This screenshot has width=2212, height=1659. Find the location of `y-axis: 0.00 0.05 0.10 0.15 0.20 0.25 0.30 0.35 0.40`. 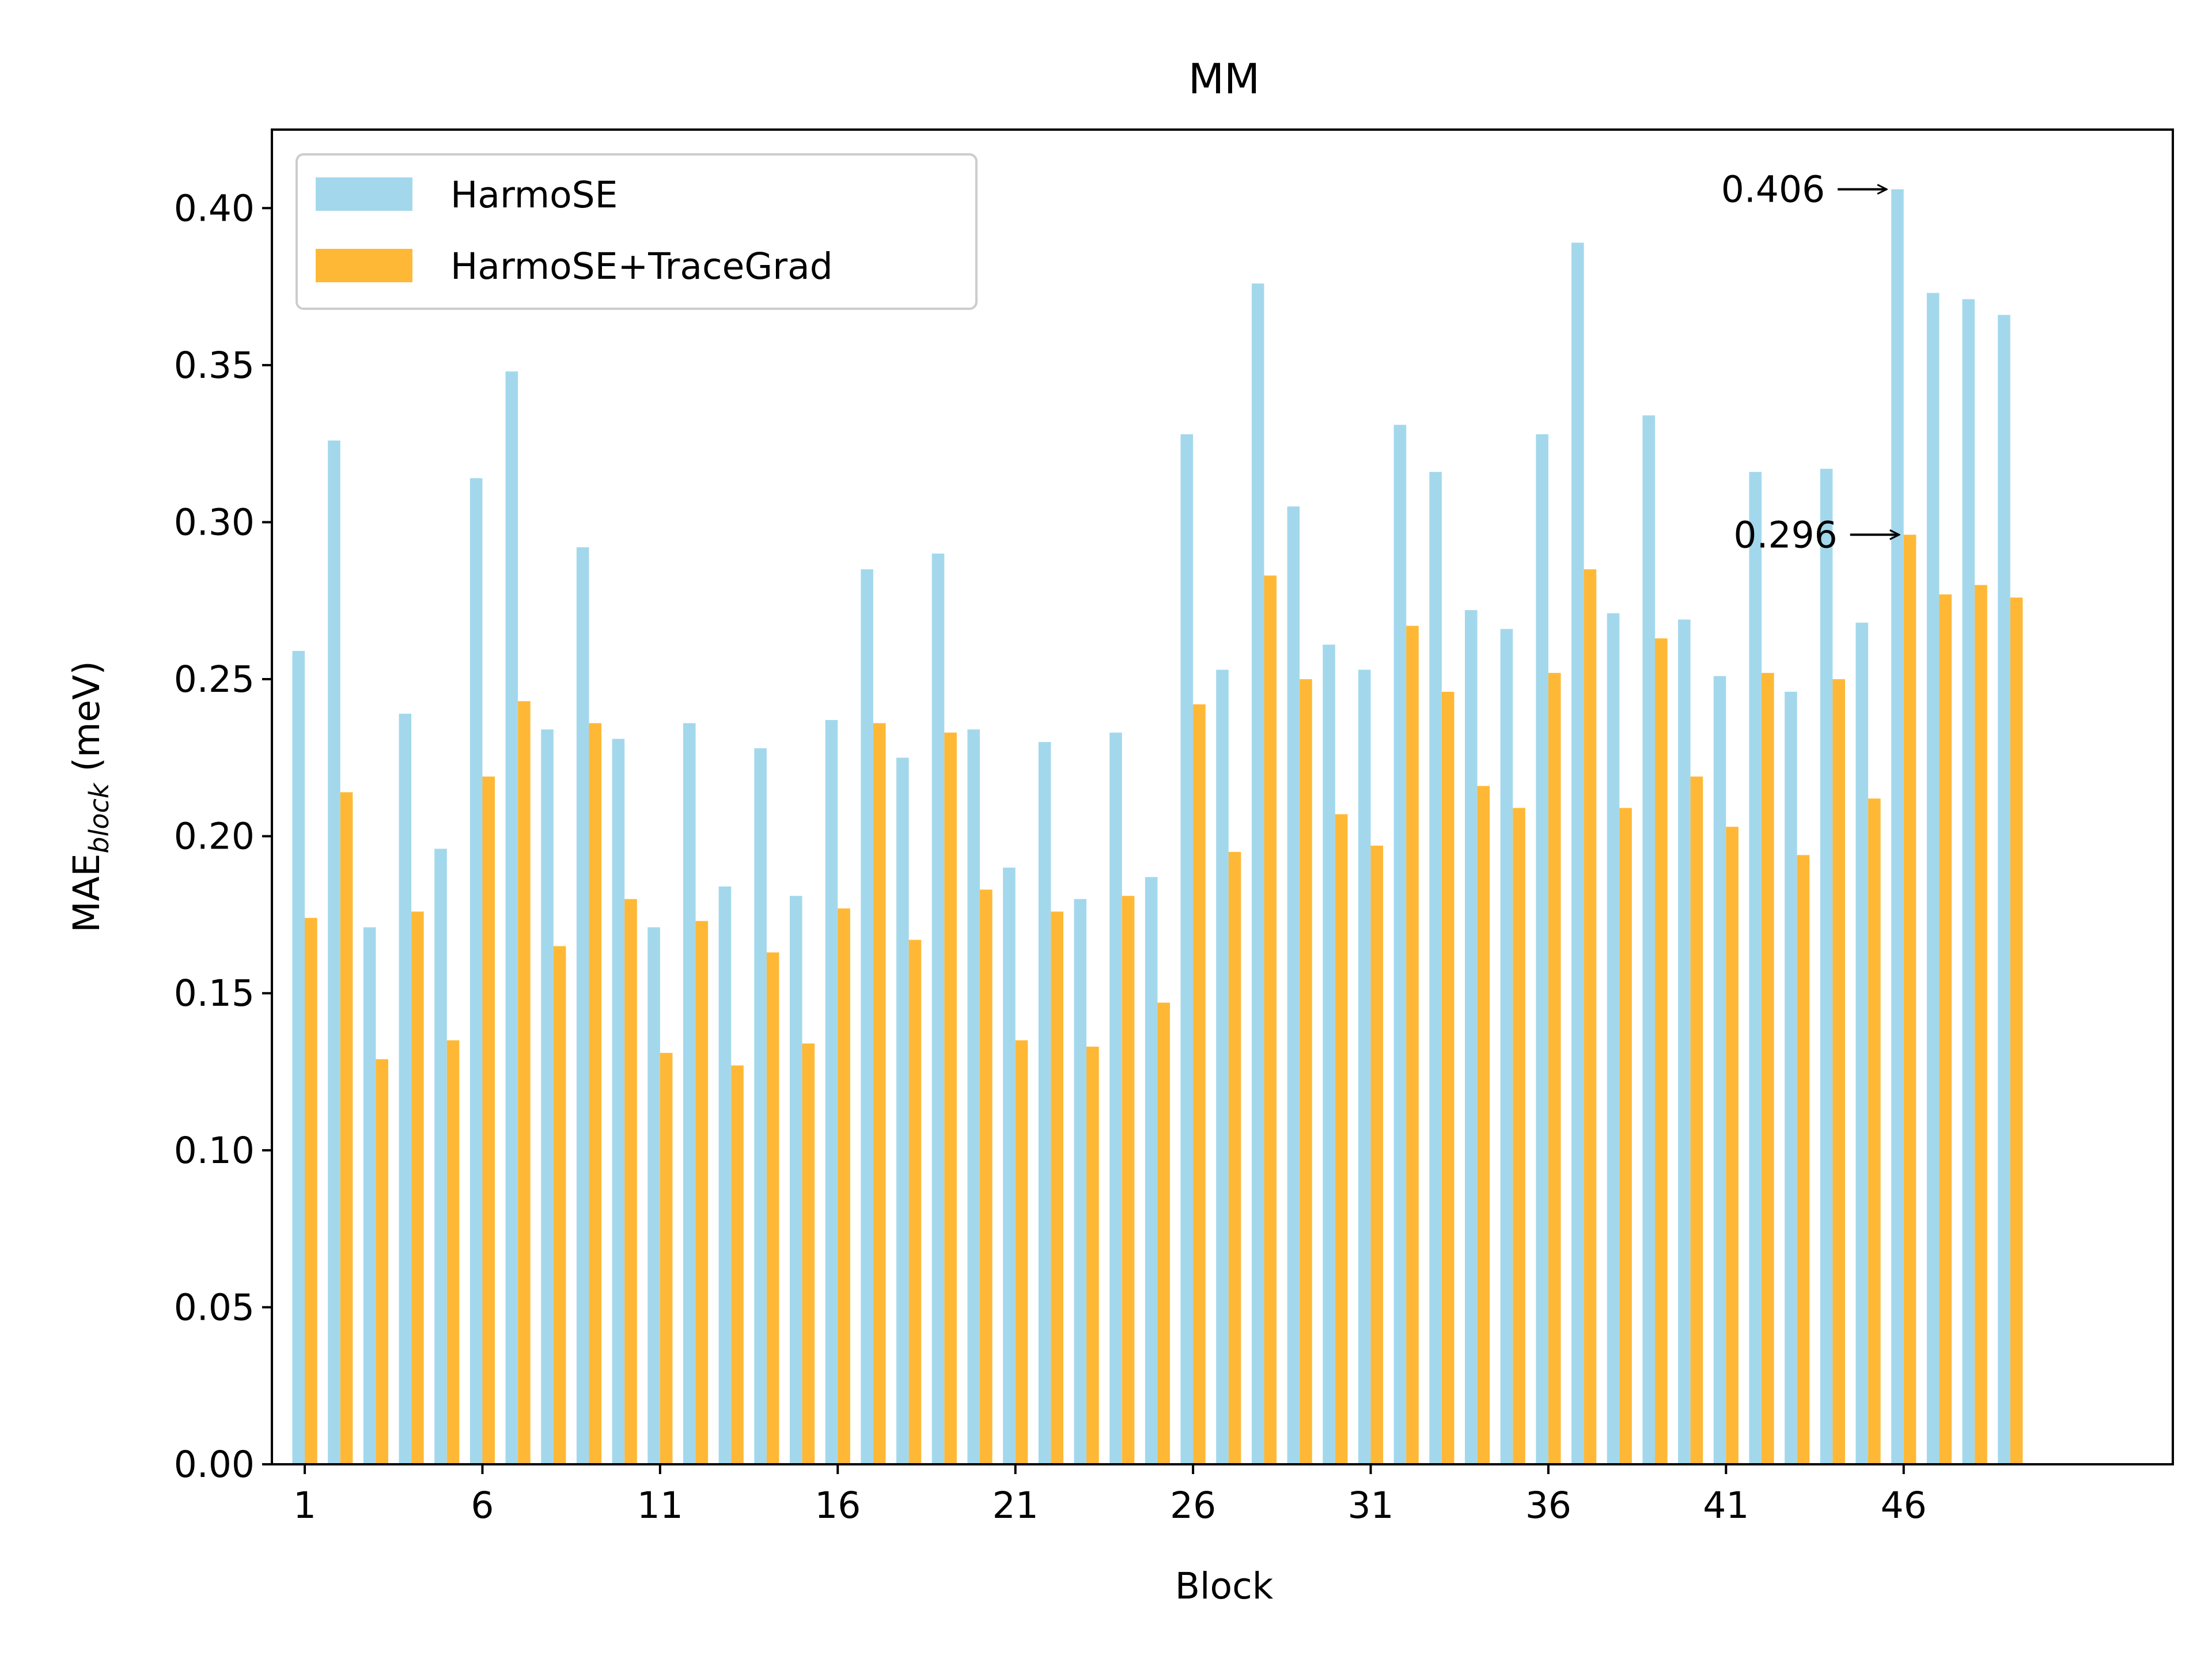

y-axis: 0.00 0.05 0.10 0.15 0.20 0.25 0.30 0.35 0.40 is located at coordinates (223, 836).